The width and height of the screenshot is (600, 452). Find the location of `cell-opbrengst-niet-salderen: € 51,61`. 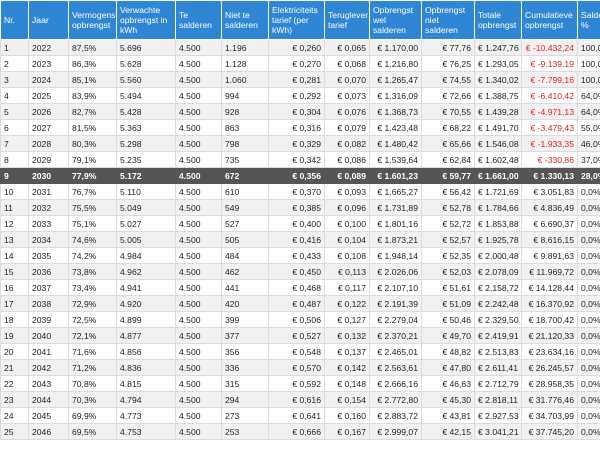

cell-opbrengst-niet-salderen: € 51,61 is located at coordinates (448, 287).